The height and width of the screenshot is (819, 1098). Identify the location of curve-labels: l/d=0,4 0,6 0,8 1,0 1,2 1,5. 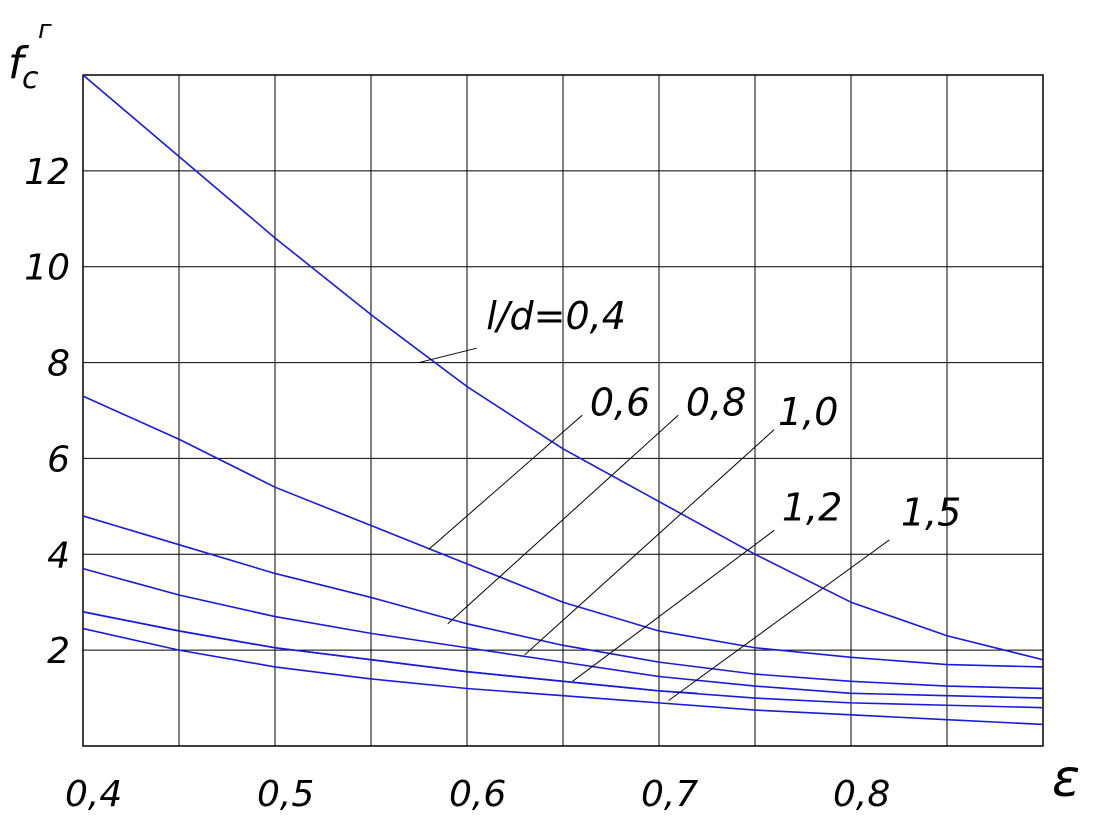
(723, 414).